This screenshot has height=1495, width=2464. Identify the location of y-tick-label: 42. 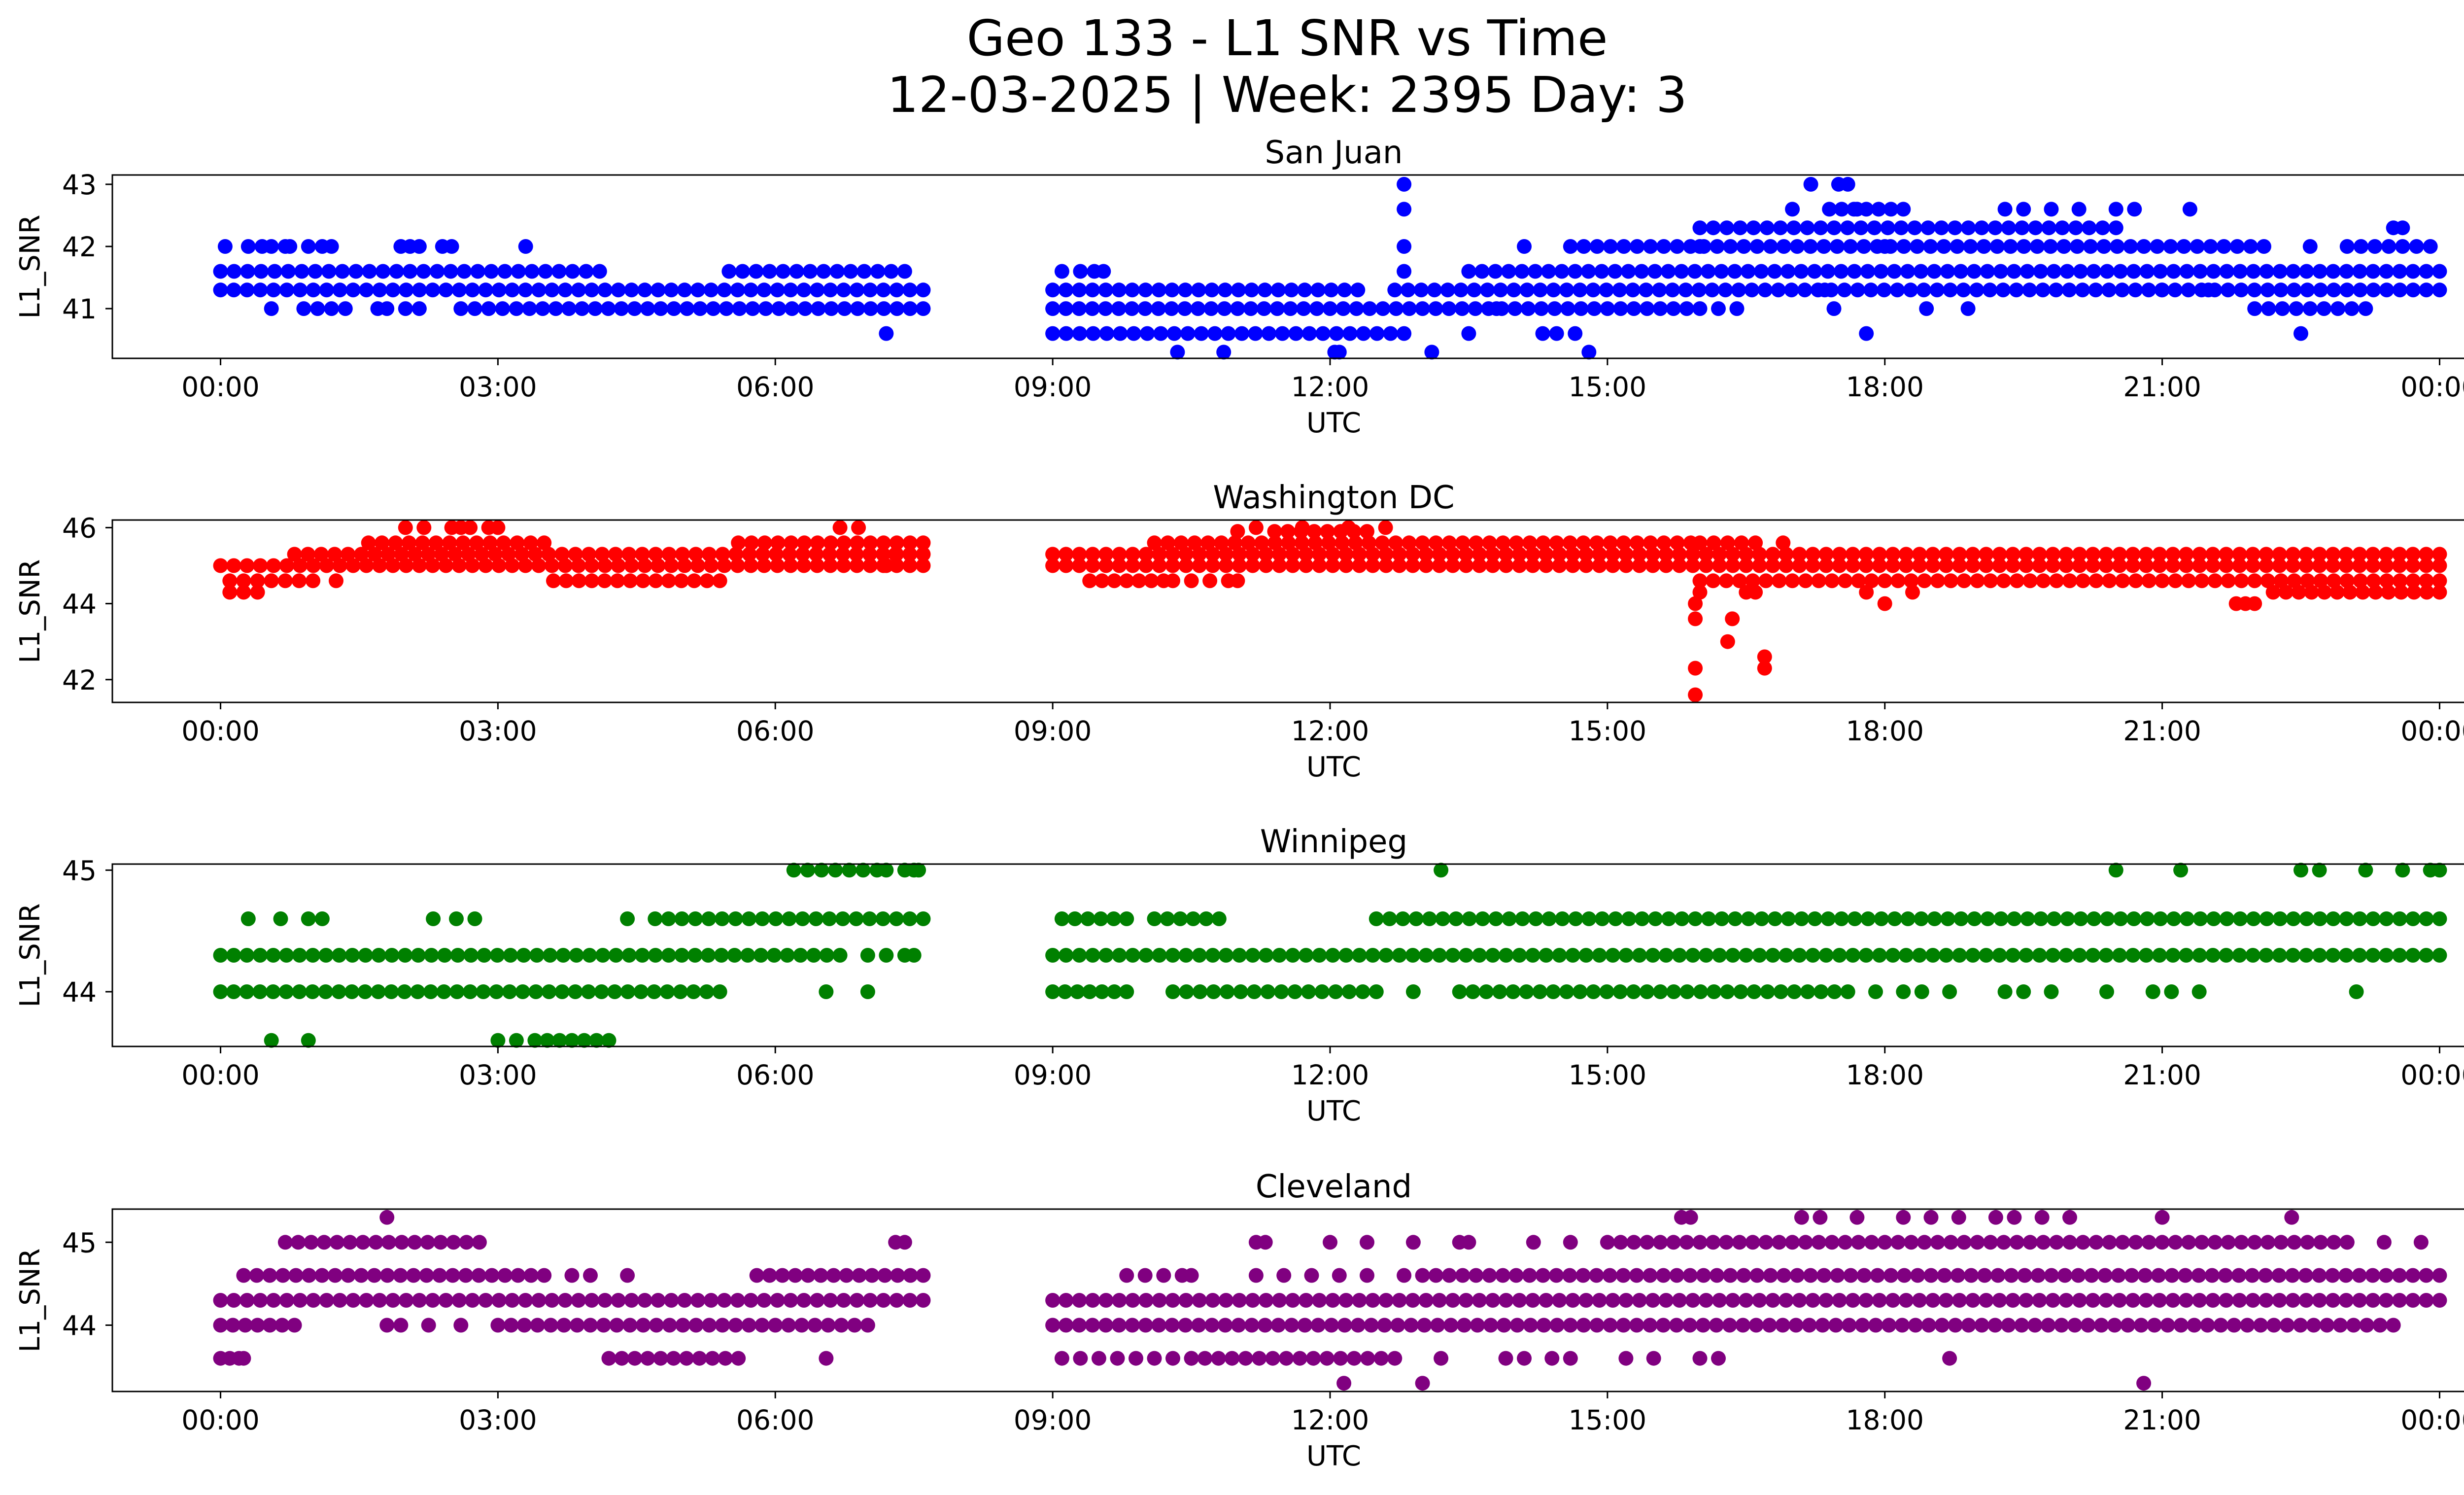
(79, 247).